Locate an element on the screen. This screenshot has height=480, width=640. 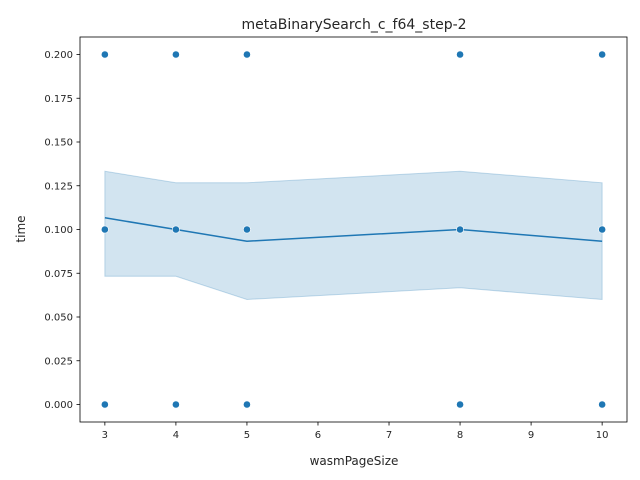
mean-line is located at coordinates (353, 229).